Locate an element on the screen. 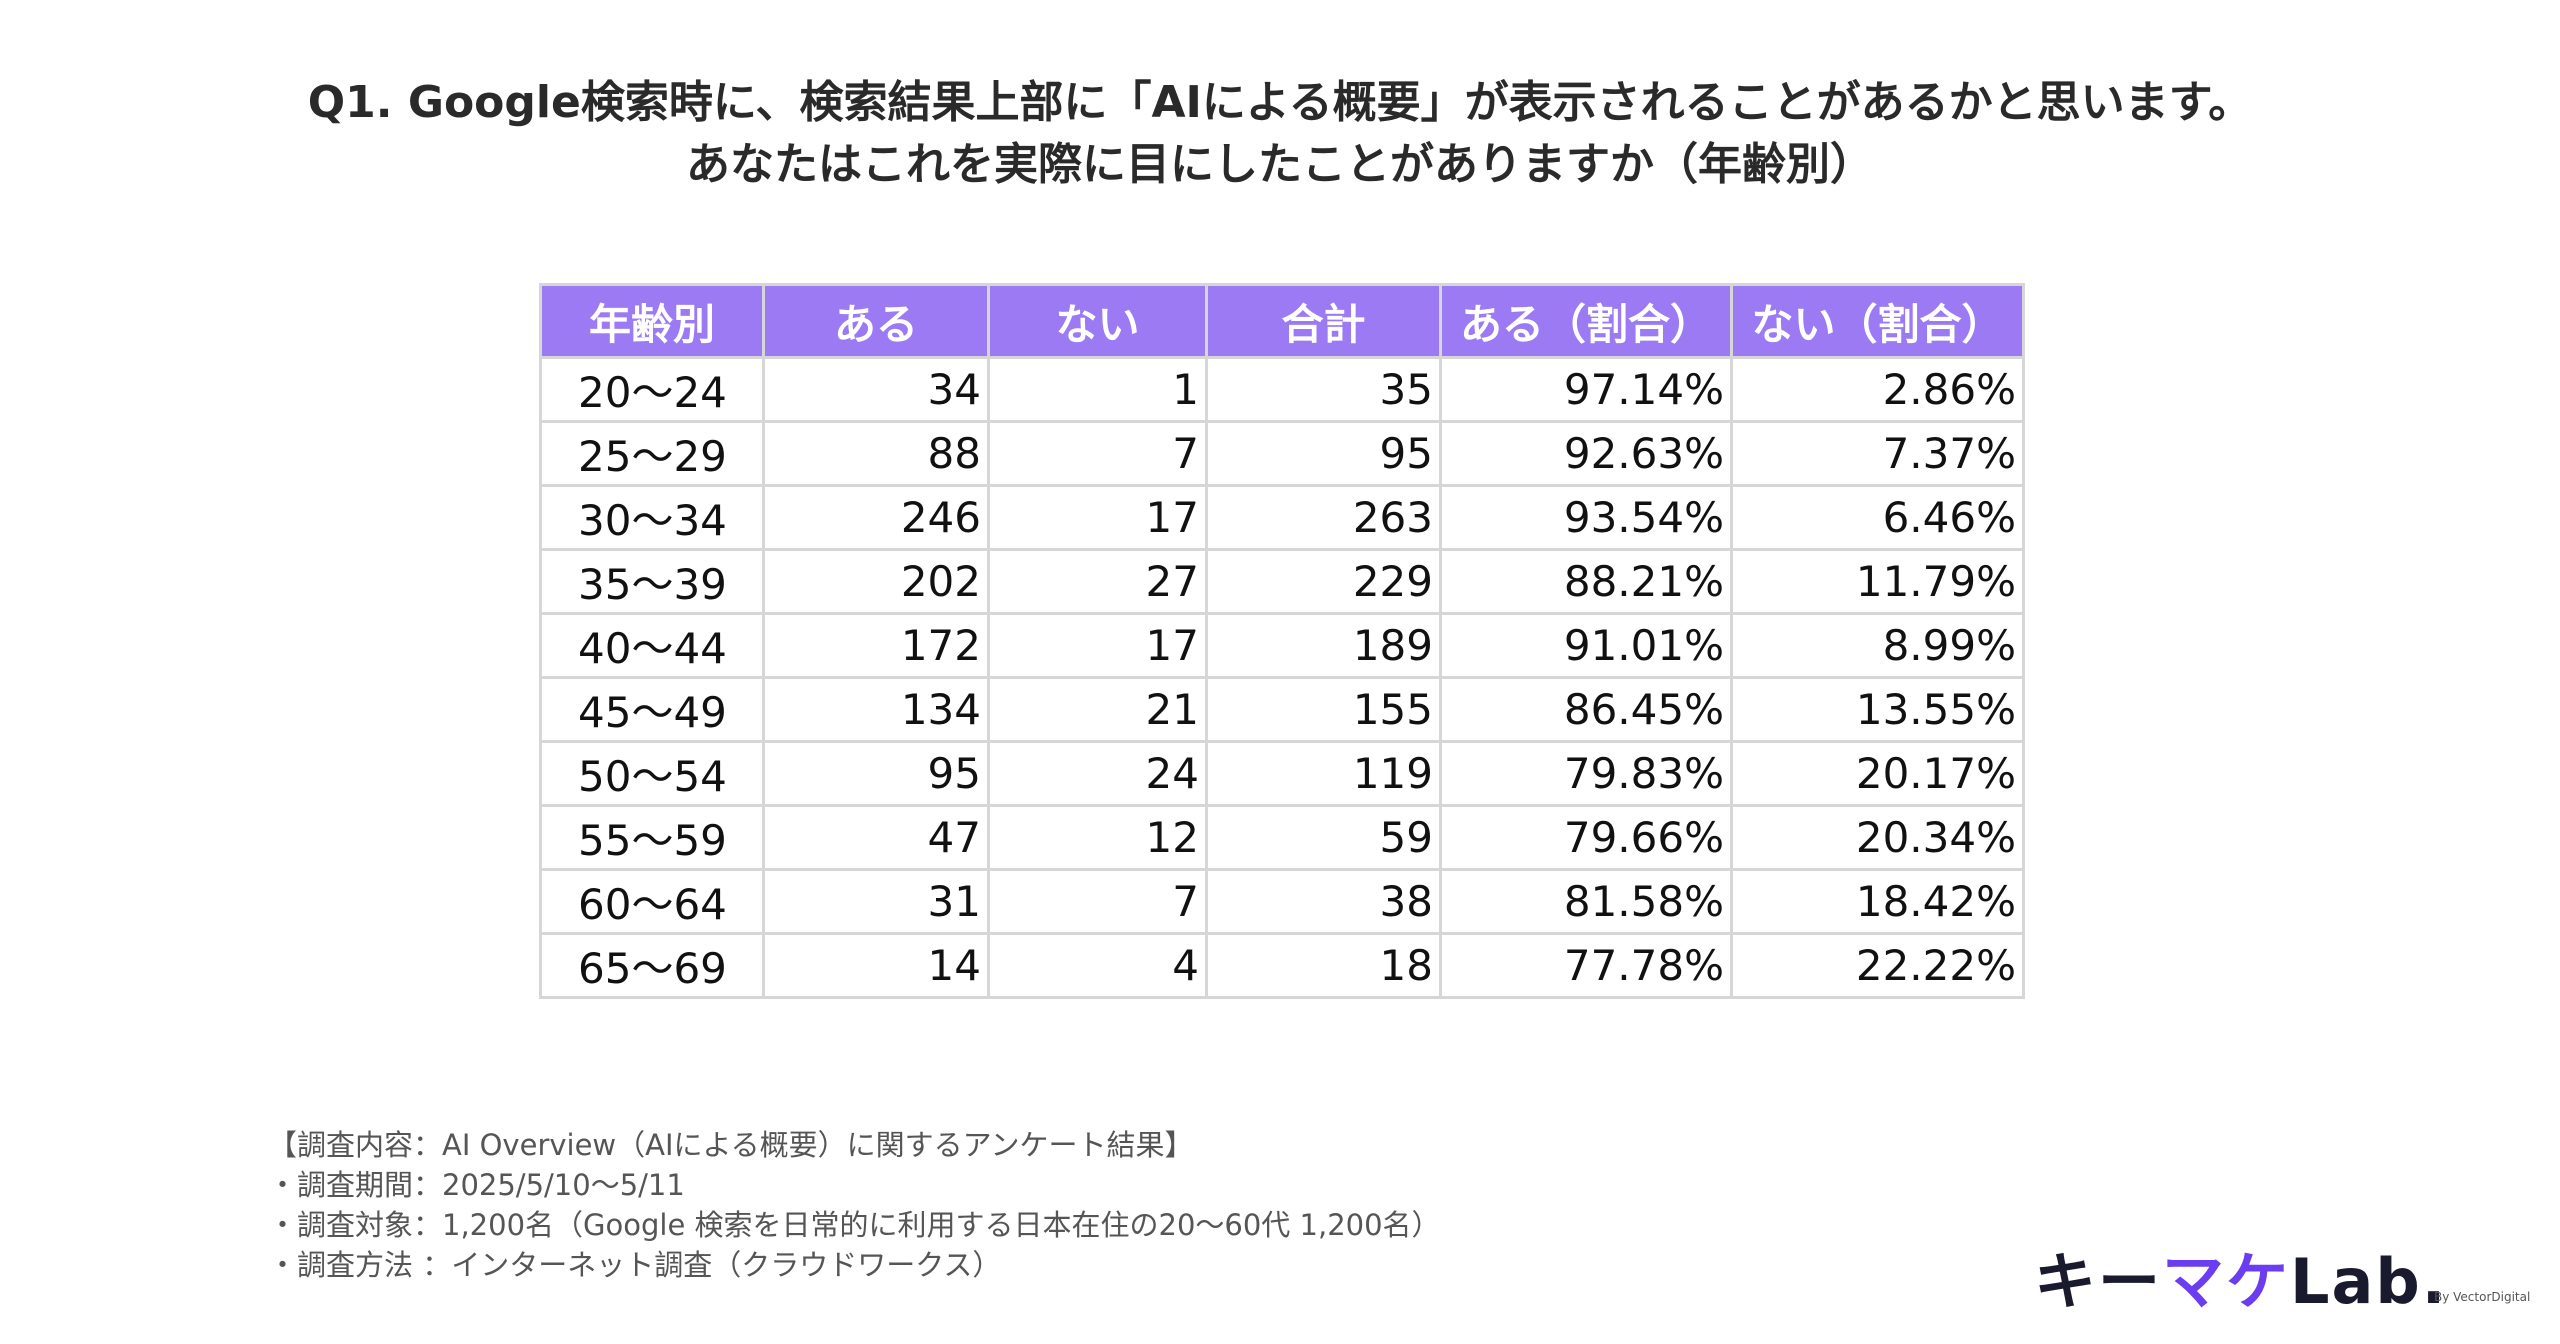 The image size is (2560, 1344). age-cell: 65〜69 is located at coordinates (652, 965).